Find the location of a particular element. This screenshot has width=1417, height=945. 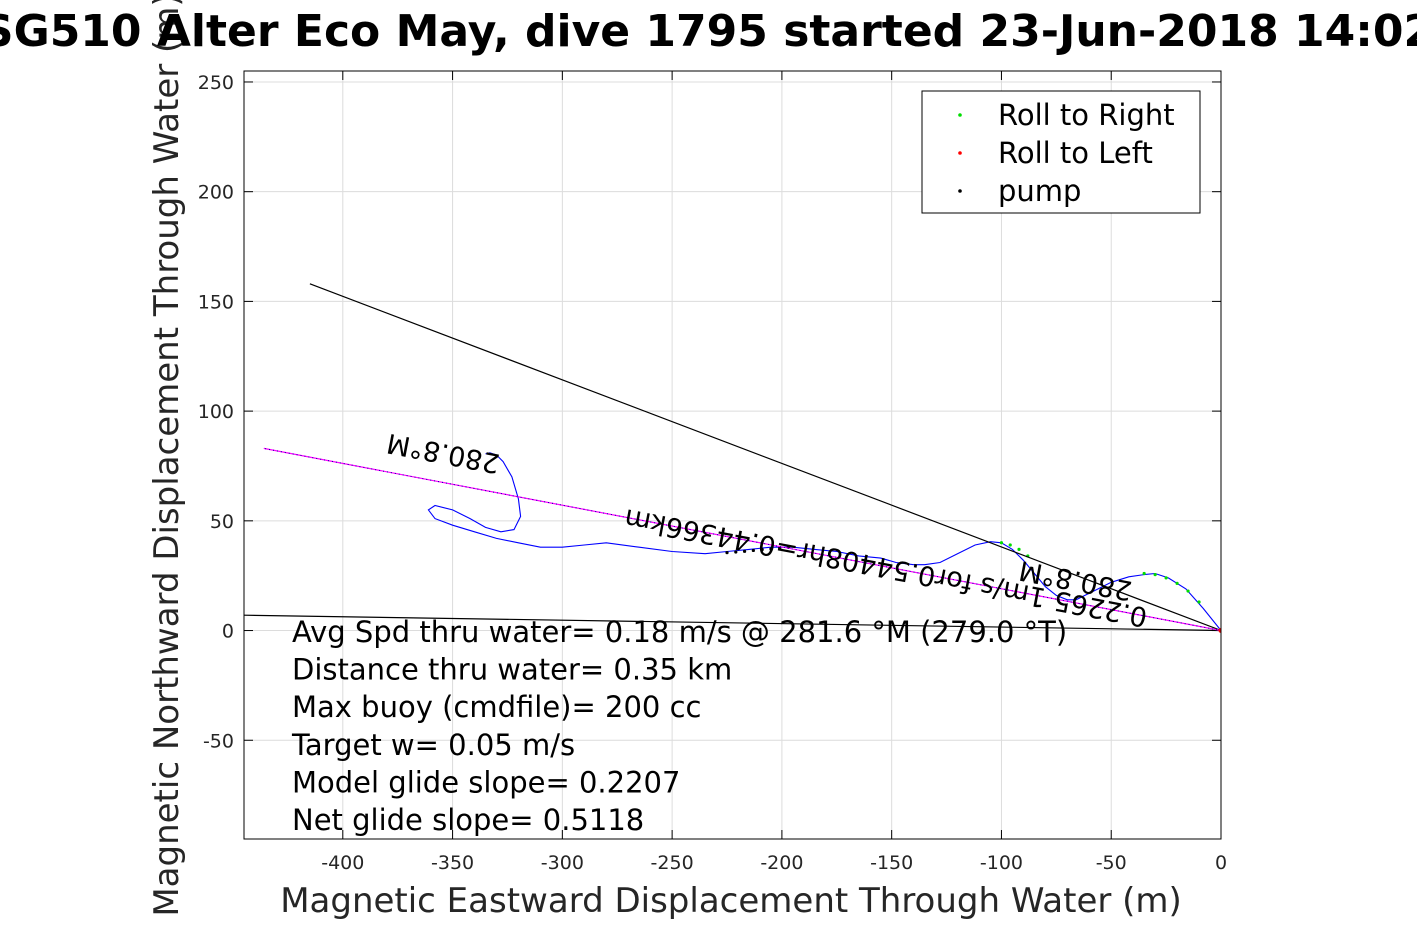

y-tick-label: 250 is located at coordinates (216, 83).